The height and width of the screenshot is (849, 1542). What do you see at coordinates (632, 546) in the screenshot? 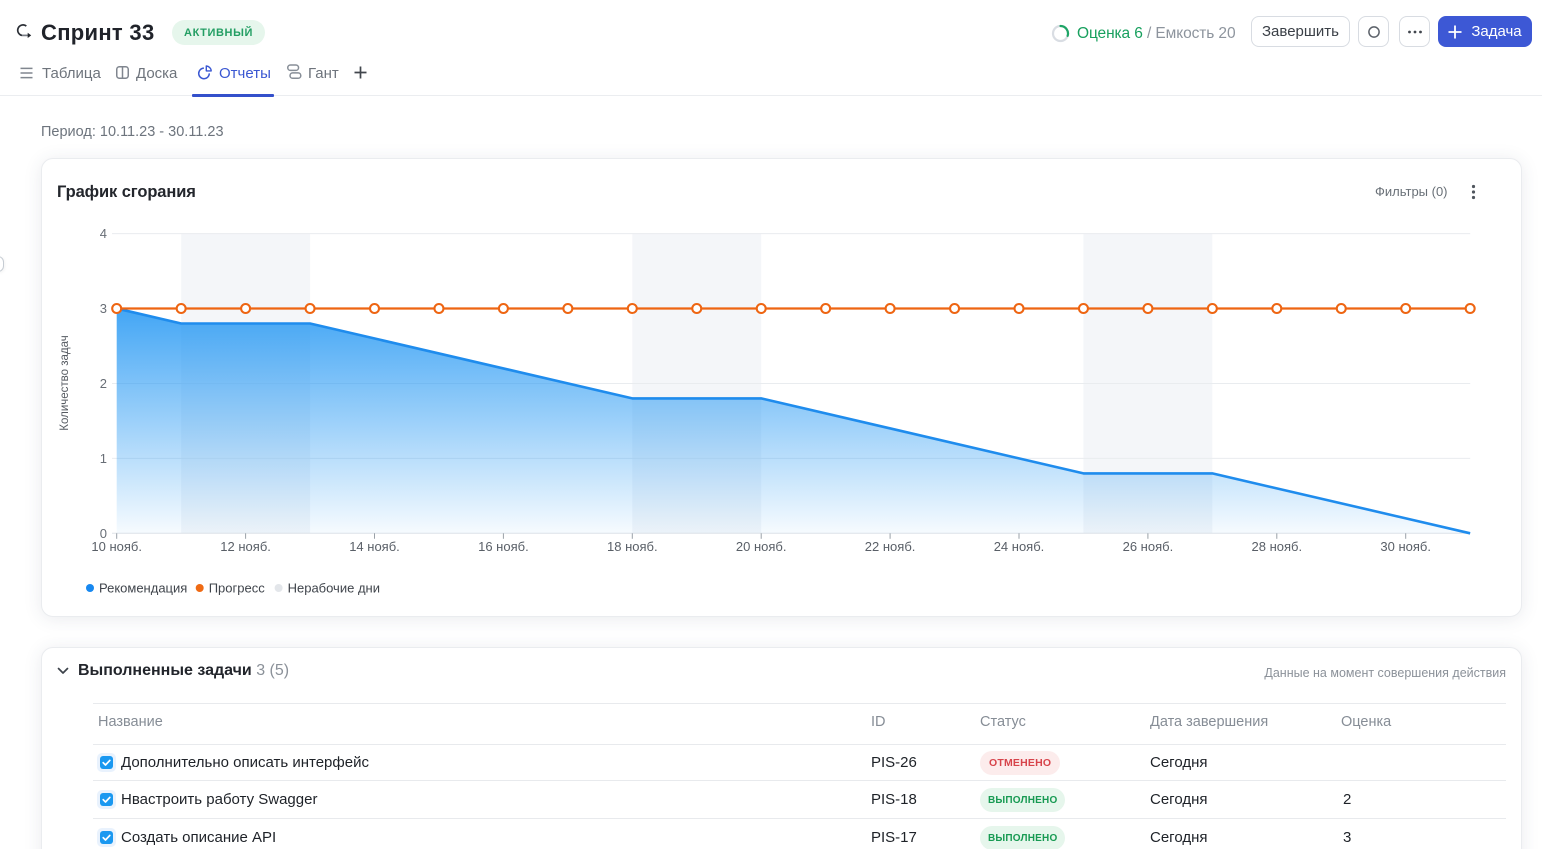
I see `svg-text: 18 нояб.` at bounding box center [632, 546].